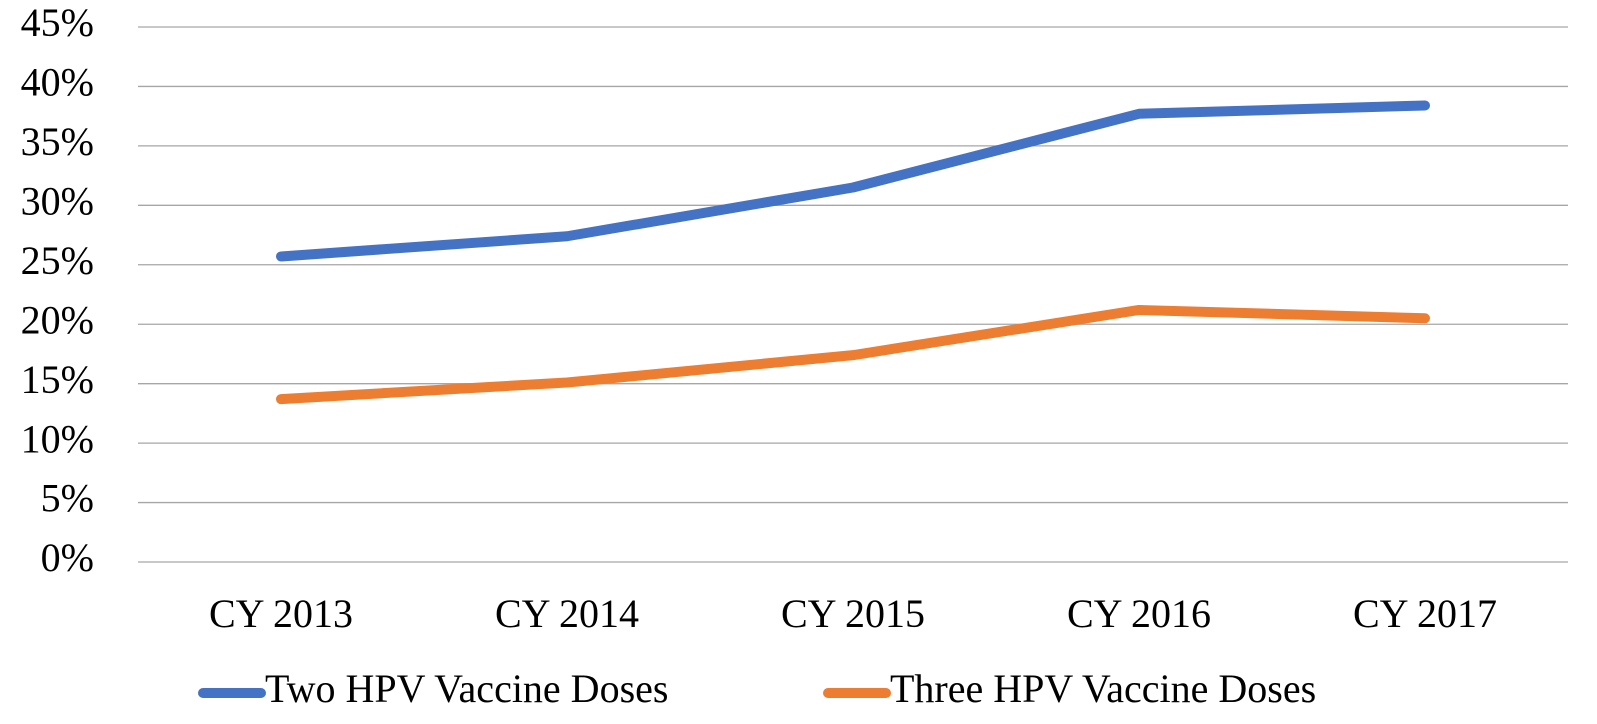  Describe the element at coordinates (1103, 688) in the screenshot. I see `legend-label: Three HPV Vaccine Doses` at that location.